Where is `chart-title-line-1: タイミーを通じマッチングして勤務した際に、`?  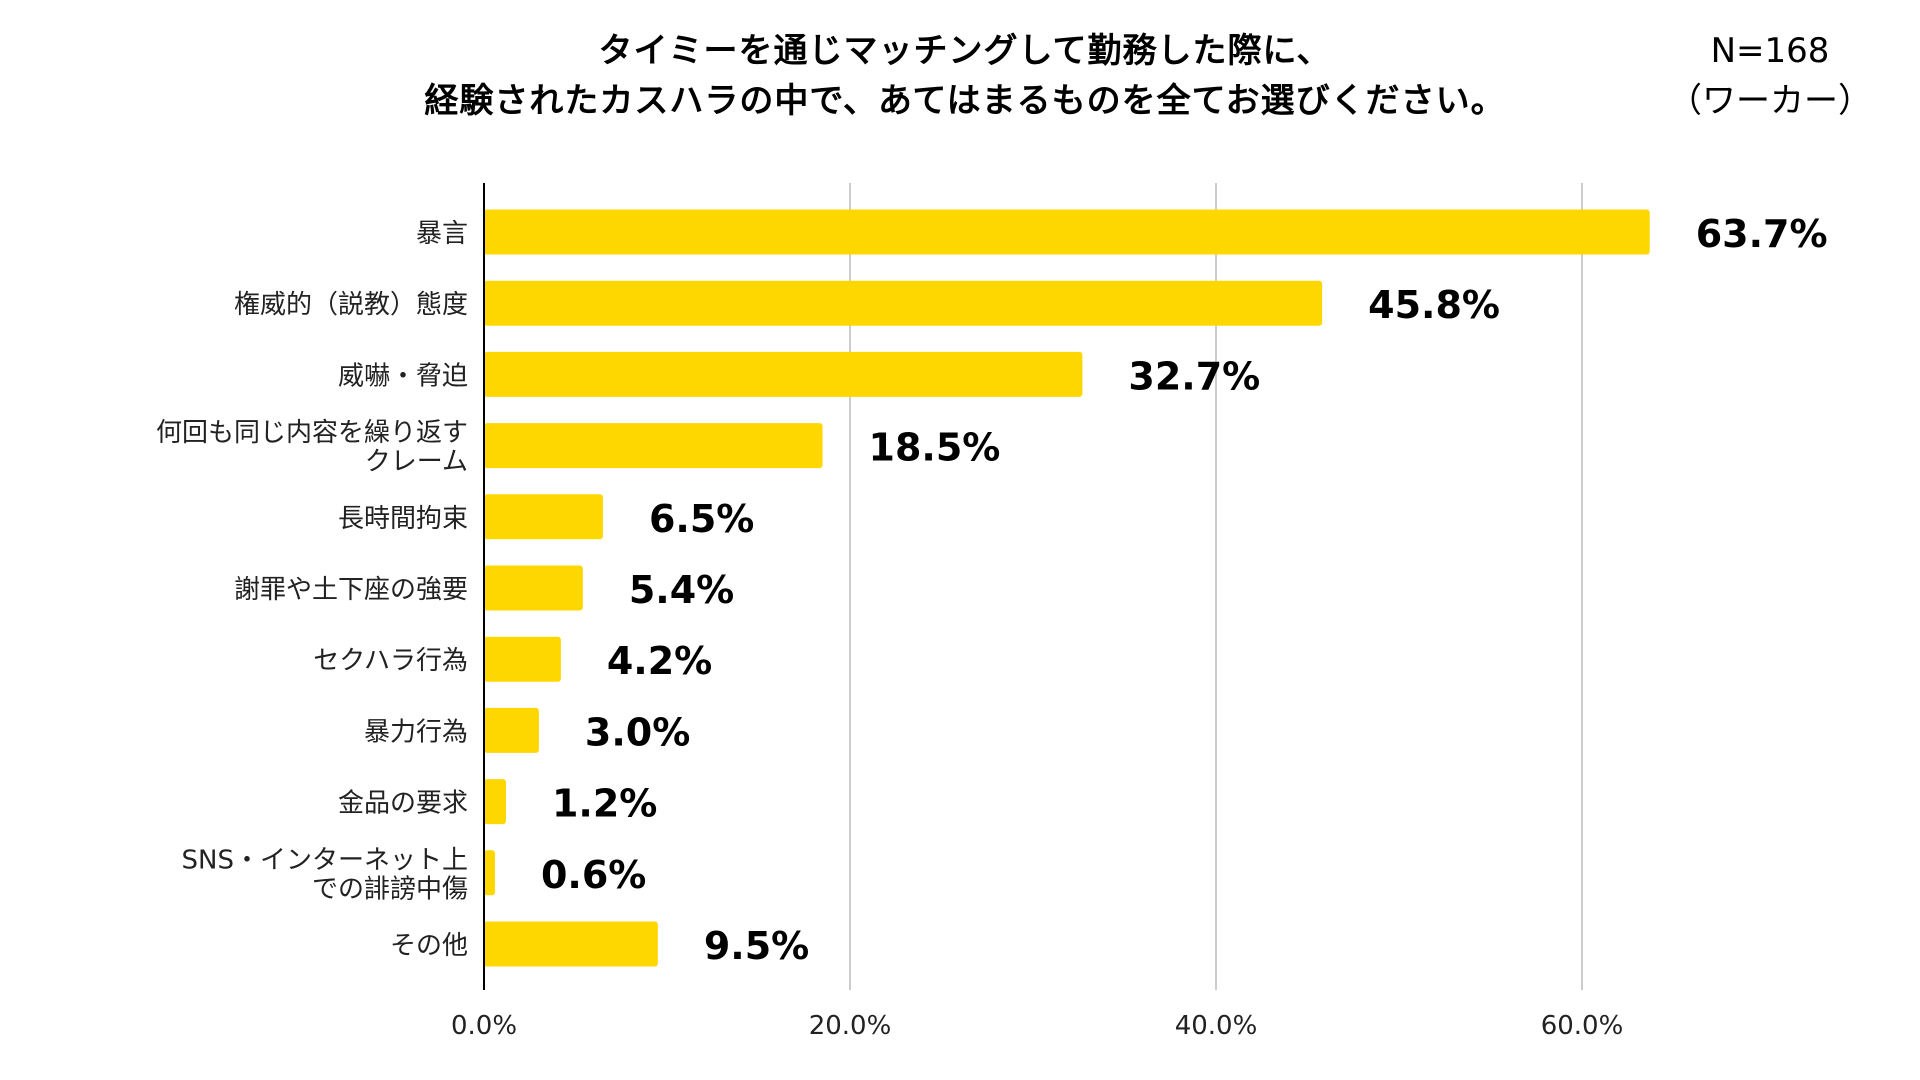
chart-title-line-1: タイミーを通じマッチングして勤務した際に、 is located at coordinates (965, 51).